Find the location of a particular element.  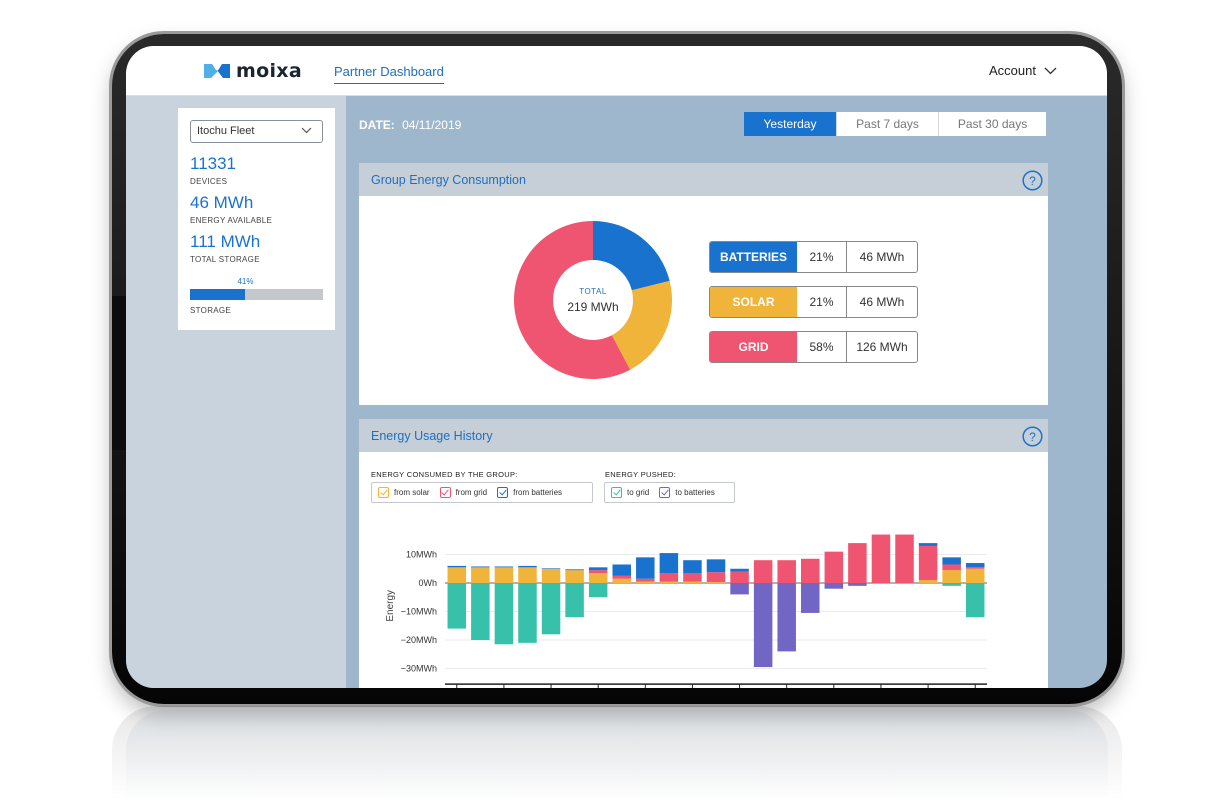

donut-slice-solar is located at coordinates (641, 325).